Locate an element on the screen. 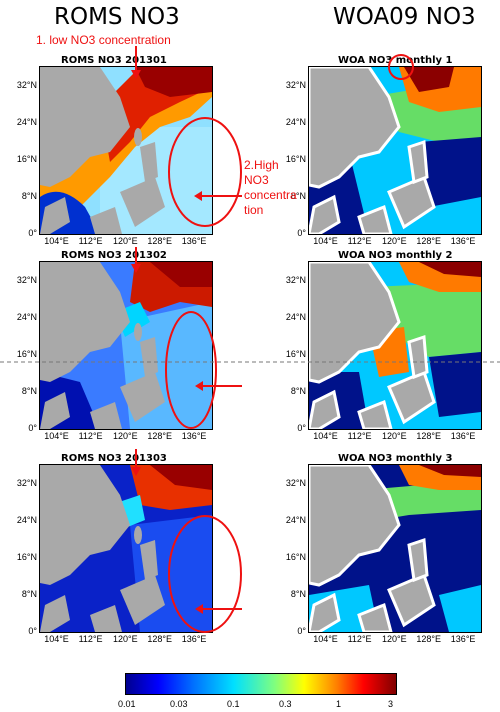 This screenshot has width=500, height=712. panel-title-woa-1: WOA NO3 monthly 1 is located at coordinates (395, 60).